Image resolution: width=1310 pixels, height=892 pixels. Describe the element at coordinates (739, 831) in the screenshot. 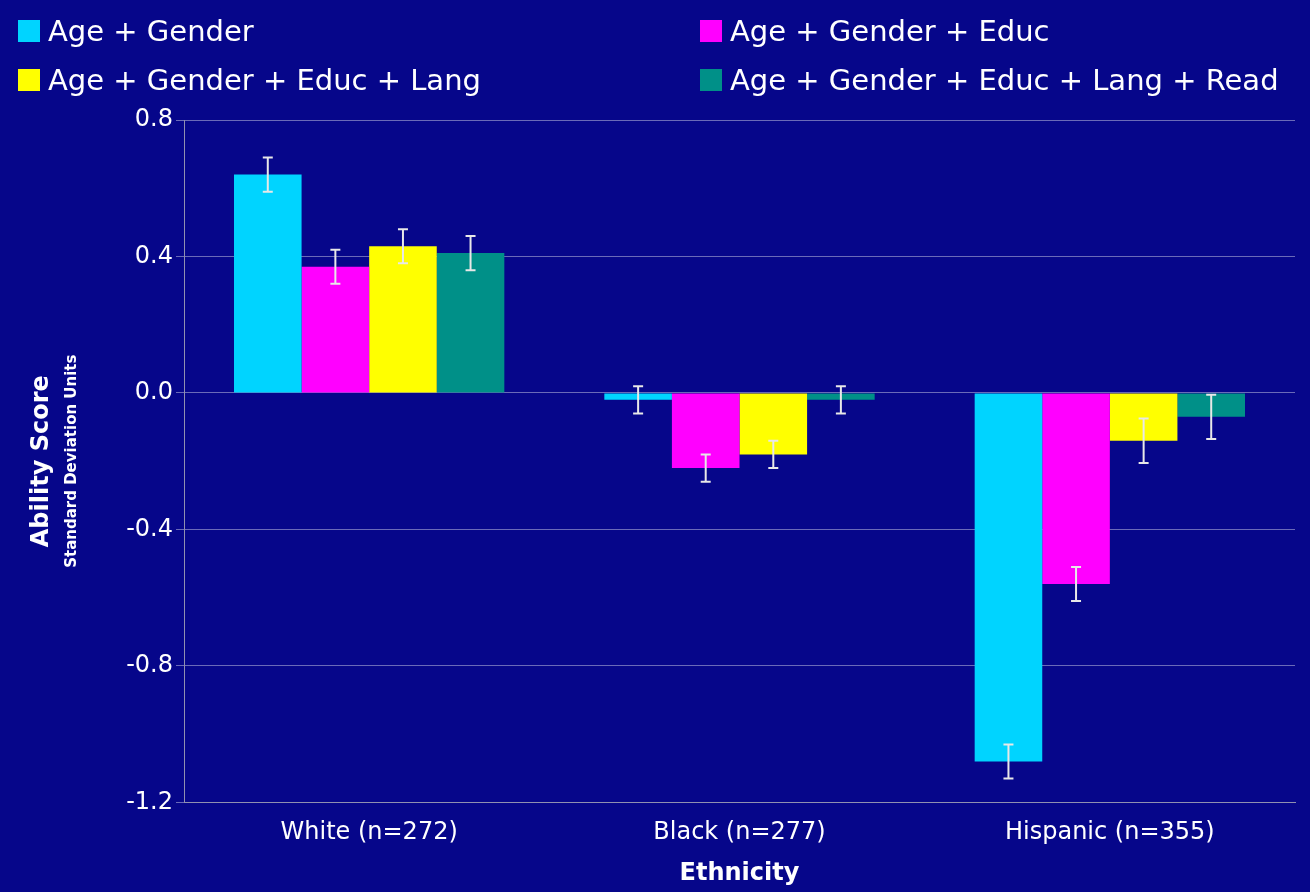

I see `x-tick-label: Black (n=277)` at that location.